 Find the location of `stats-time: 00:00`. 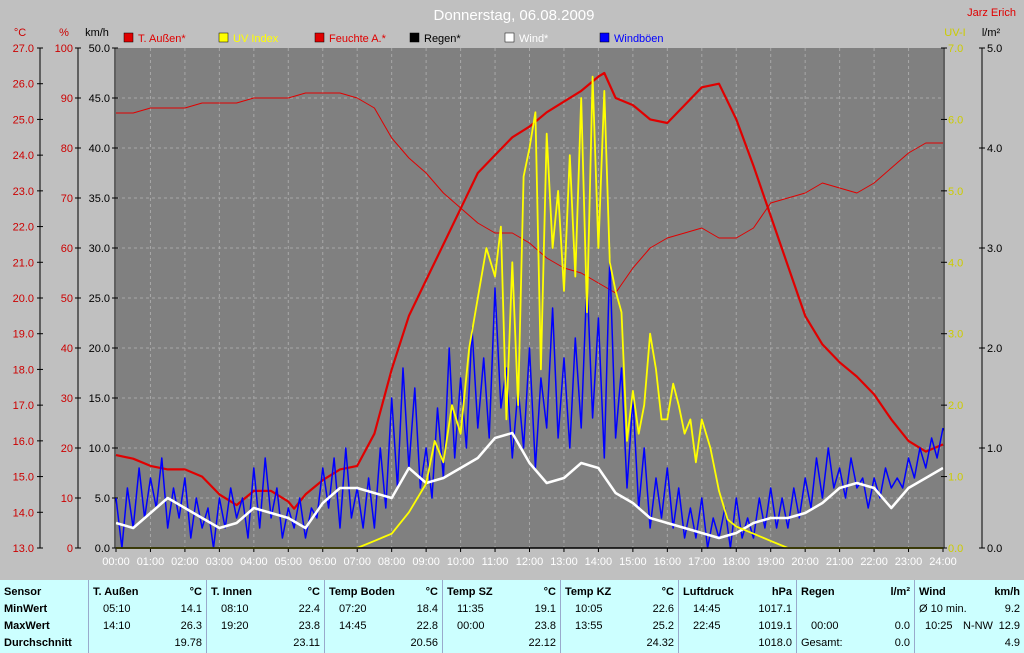

stats-time: 00:00 is located at coordinates (471, 626).